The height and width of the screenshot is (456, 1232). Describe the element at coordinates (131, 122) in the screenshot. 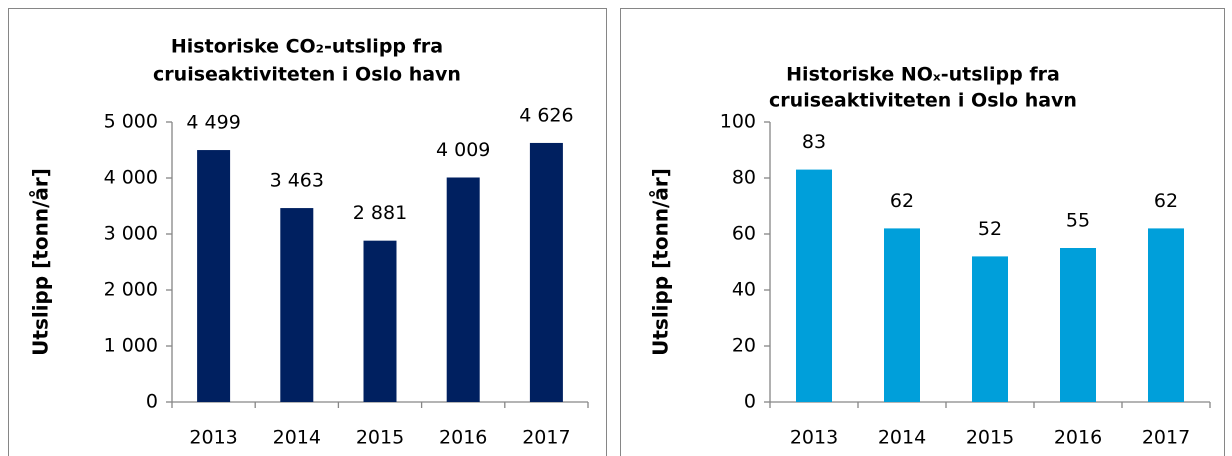

I see `y-tick-label: 5 000` at that location.